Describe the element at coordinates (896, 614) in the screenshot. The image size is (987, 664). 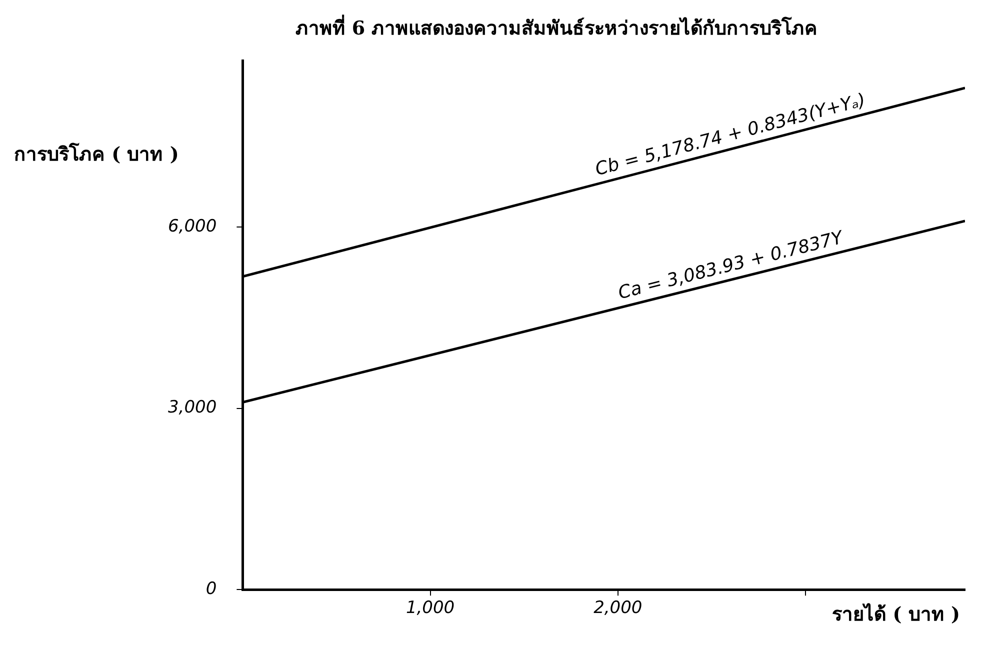
I see `x-axis-title: รายได้ ( บาท )` at that location.